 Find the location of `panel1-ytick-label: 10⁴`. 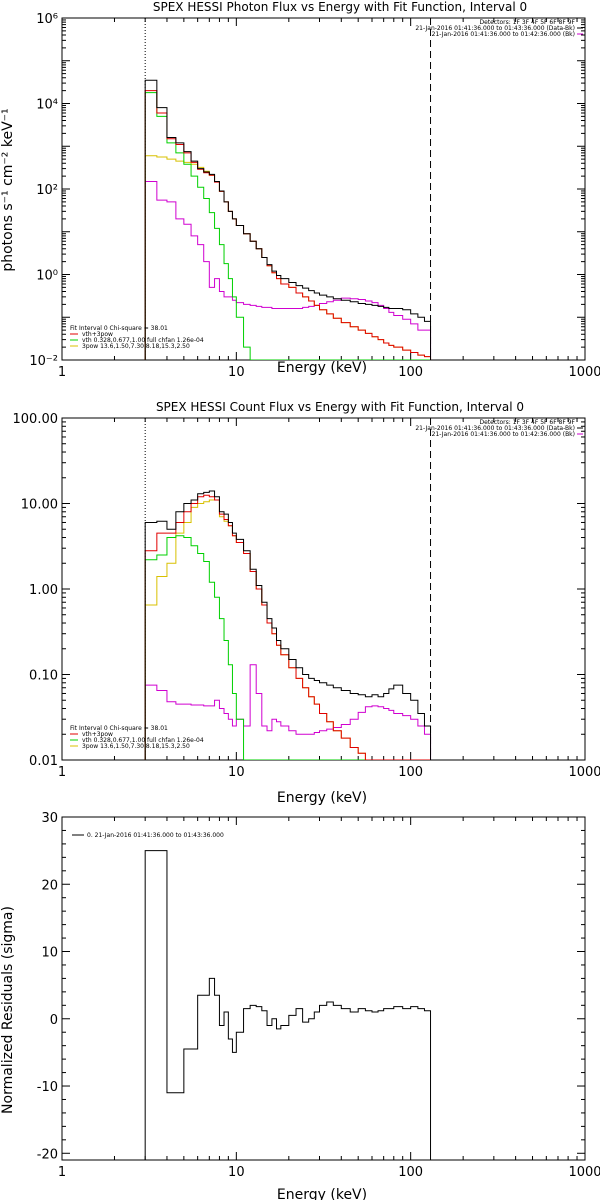

panel1-ytick-label: 10⁴ is located at coordinates (47, 105).